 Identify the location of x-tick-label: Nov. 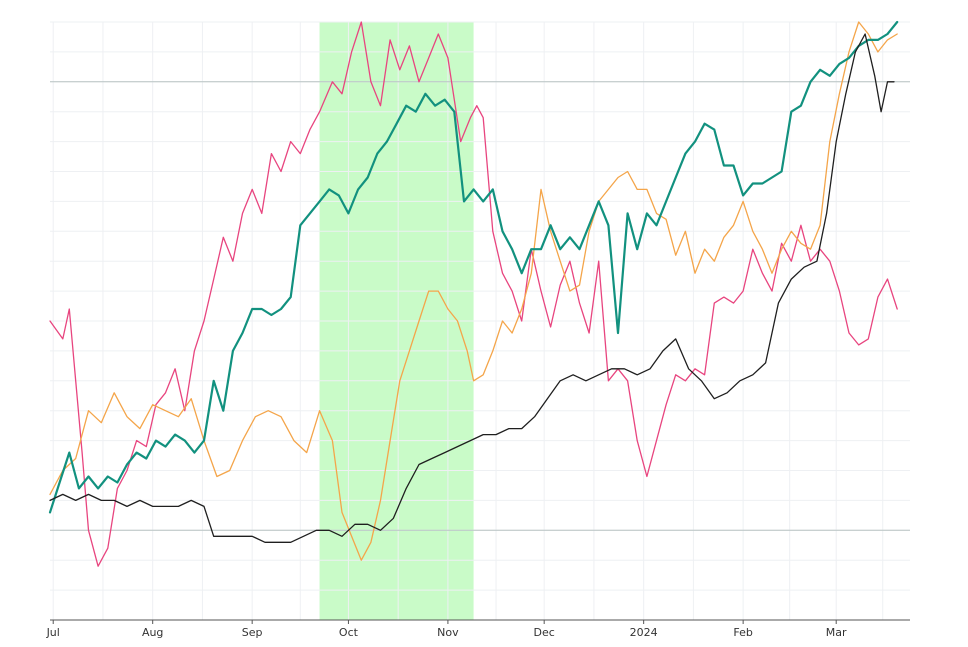
(448, 632).